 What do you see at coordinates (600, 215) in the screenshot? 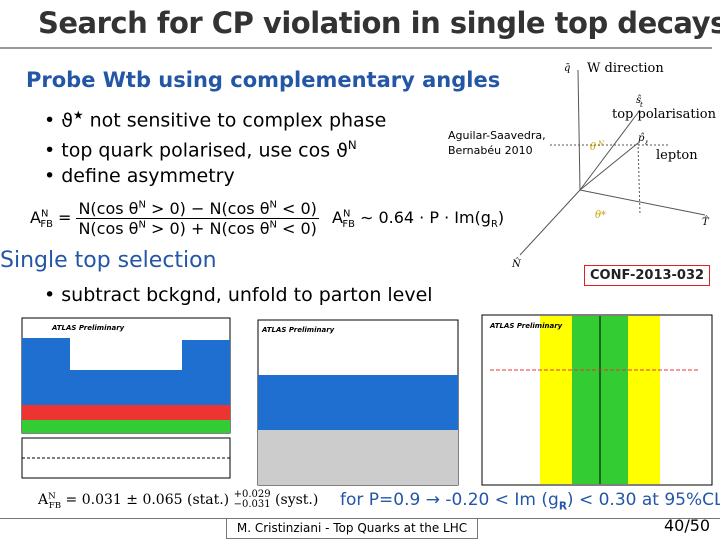
I see `svg-text: θ*` at bounding box center [600, 215].